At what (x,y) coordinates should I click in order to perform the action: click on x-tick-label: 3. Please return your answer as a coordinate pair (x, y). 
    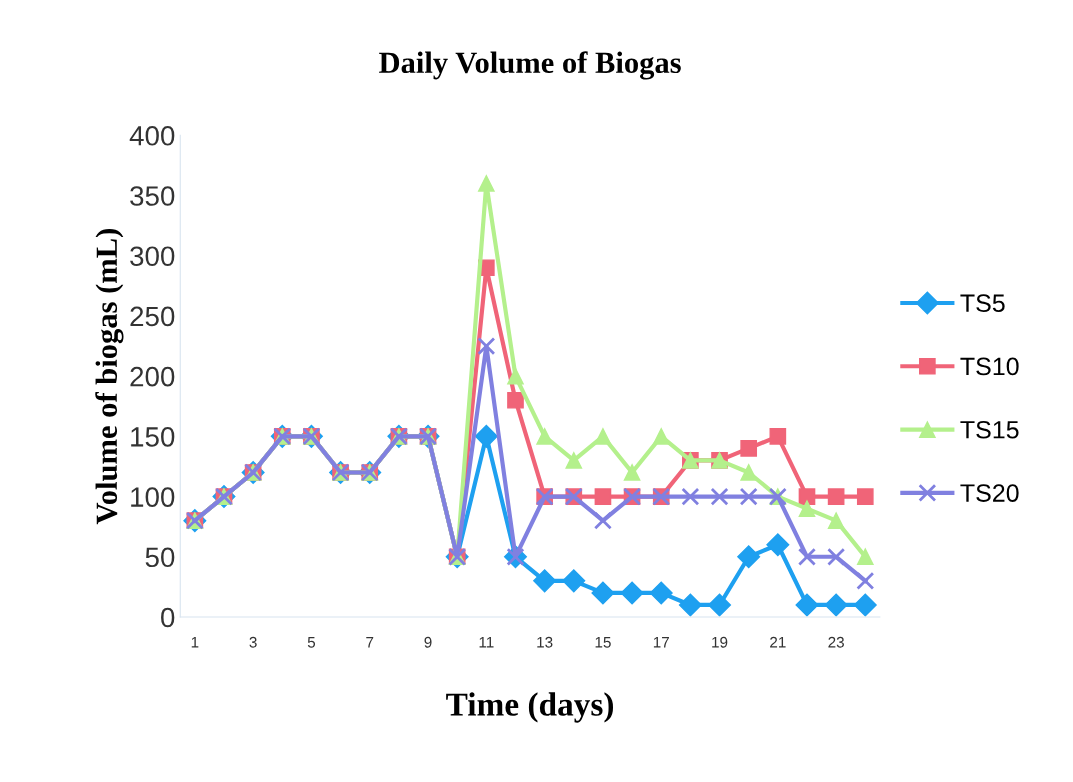
    Looking at the image, I should click on (253, 642).